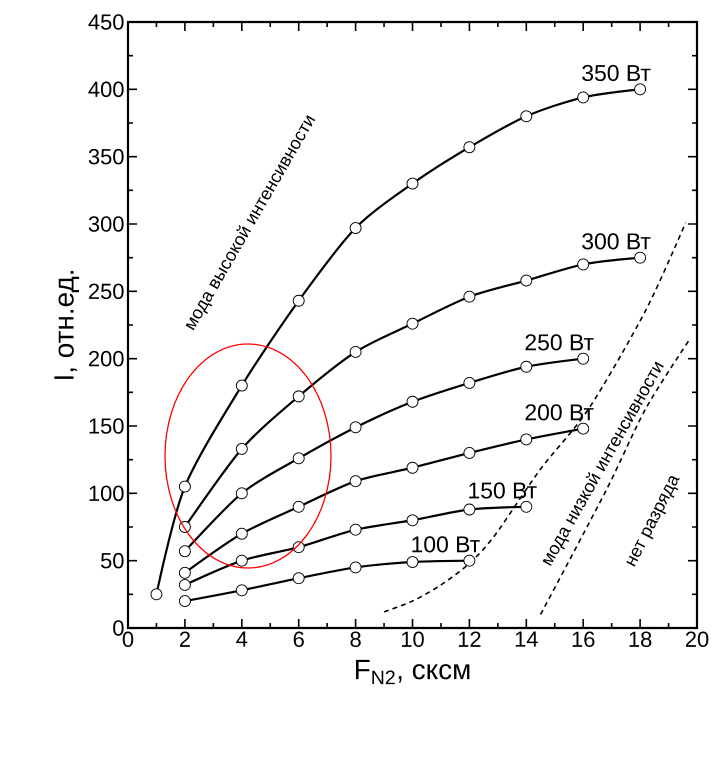 The height and width of the screenshot is (758, 726). I want to click on series-label: 100 Вт, so click(446, 544).